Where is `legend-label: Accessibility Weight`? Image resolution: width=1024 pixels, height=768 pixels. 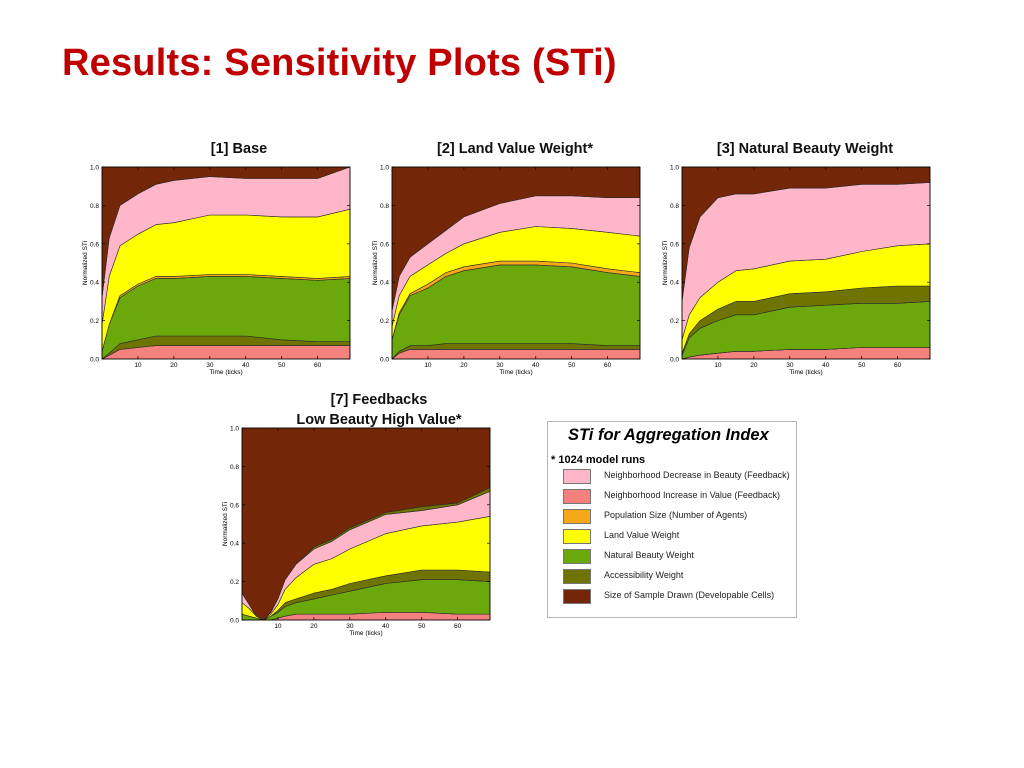 legend-label: Accessibility Weight is located at coordinates (644, 575).